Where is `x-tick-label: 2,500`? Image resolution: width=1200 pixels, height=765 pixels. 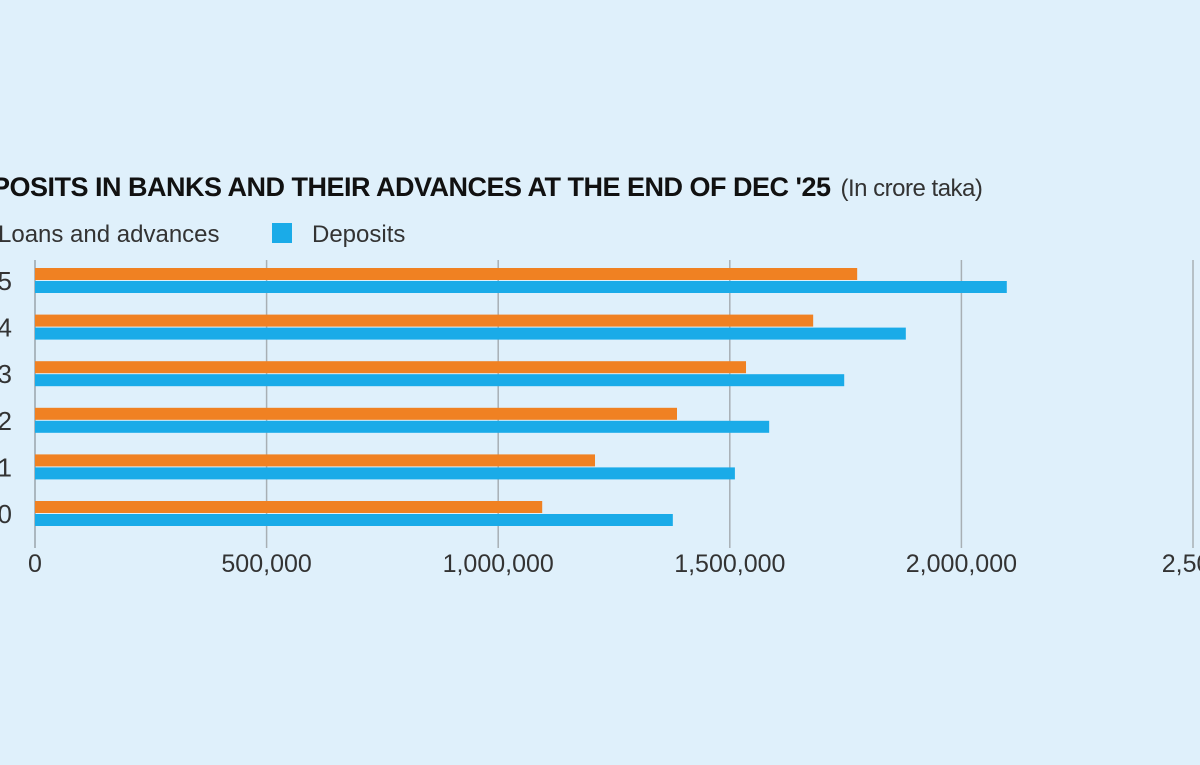
x-tick-label: 2,500 is located at coordinates (1181, 564).